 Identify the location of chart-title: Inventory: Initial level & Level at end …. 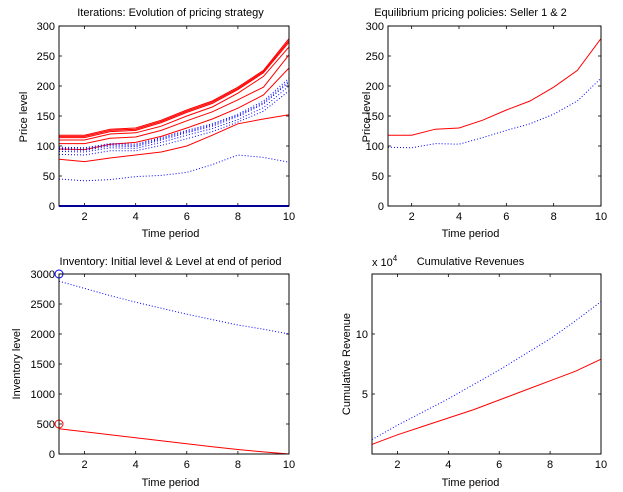
(171, 262).